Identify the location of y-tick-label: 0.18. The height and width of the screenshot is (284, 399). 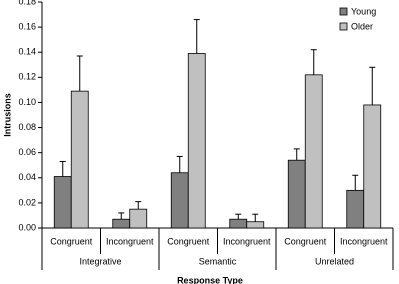
(27, 3).